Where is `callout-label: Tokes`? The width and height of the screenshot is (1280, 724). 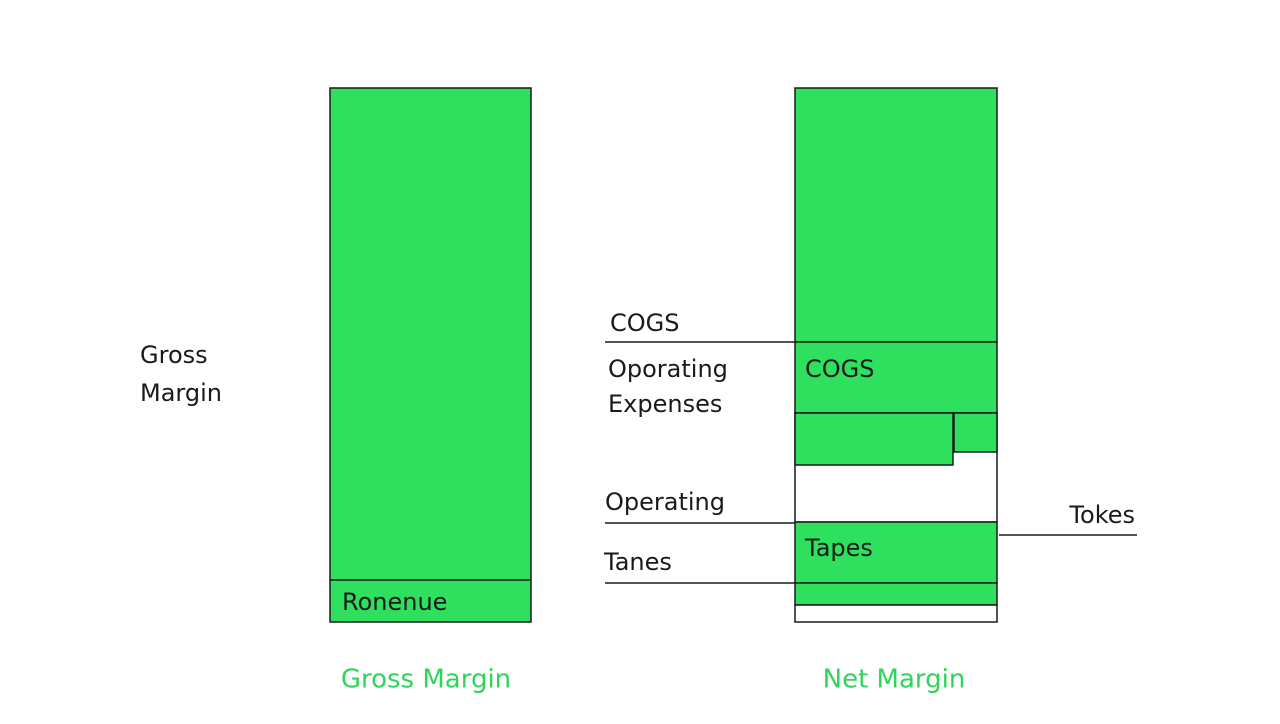
callout-label: Tokes is located at coordinates (1101, 515).